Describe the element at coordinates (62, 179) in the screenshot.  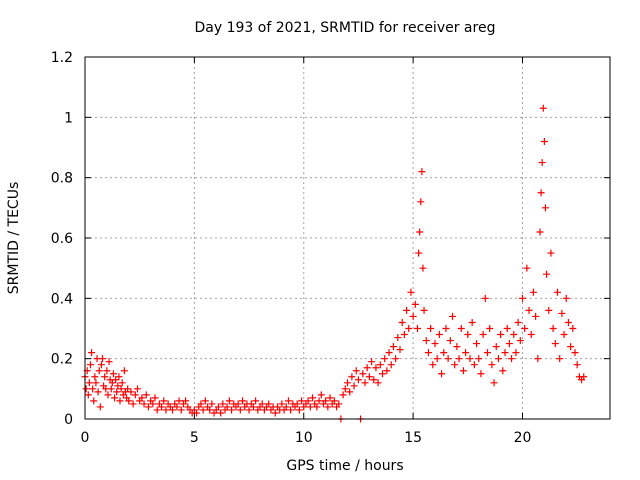
I see `y-tick-label: 0.8` at that location.